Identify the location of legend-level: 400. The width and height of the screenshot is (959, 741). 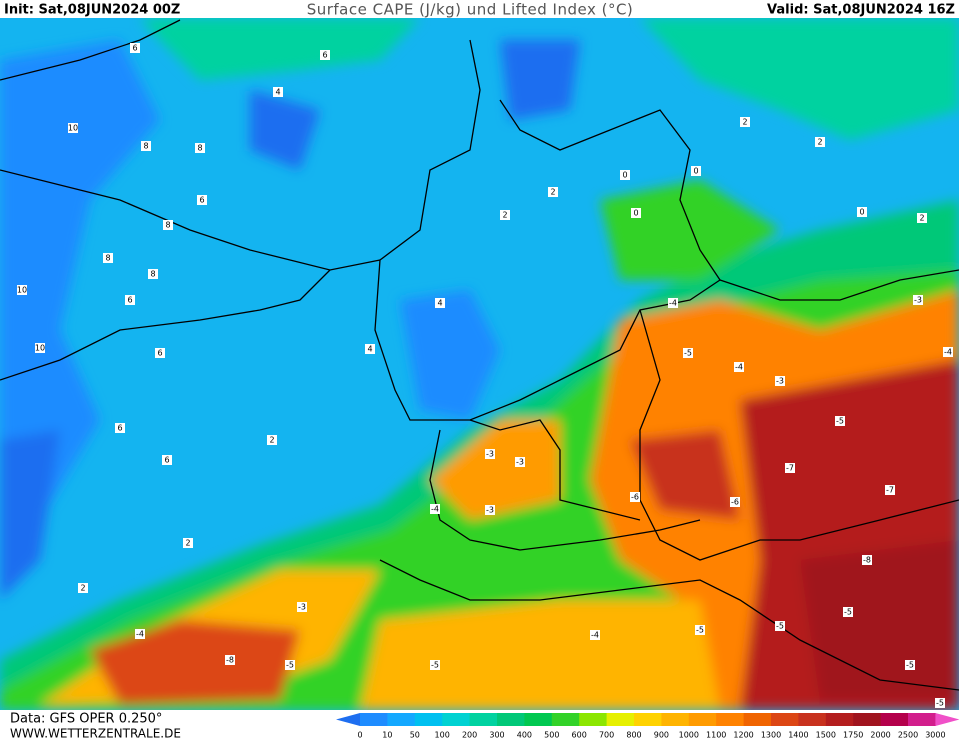
(524, 735).